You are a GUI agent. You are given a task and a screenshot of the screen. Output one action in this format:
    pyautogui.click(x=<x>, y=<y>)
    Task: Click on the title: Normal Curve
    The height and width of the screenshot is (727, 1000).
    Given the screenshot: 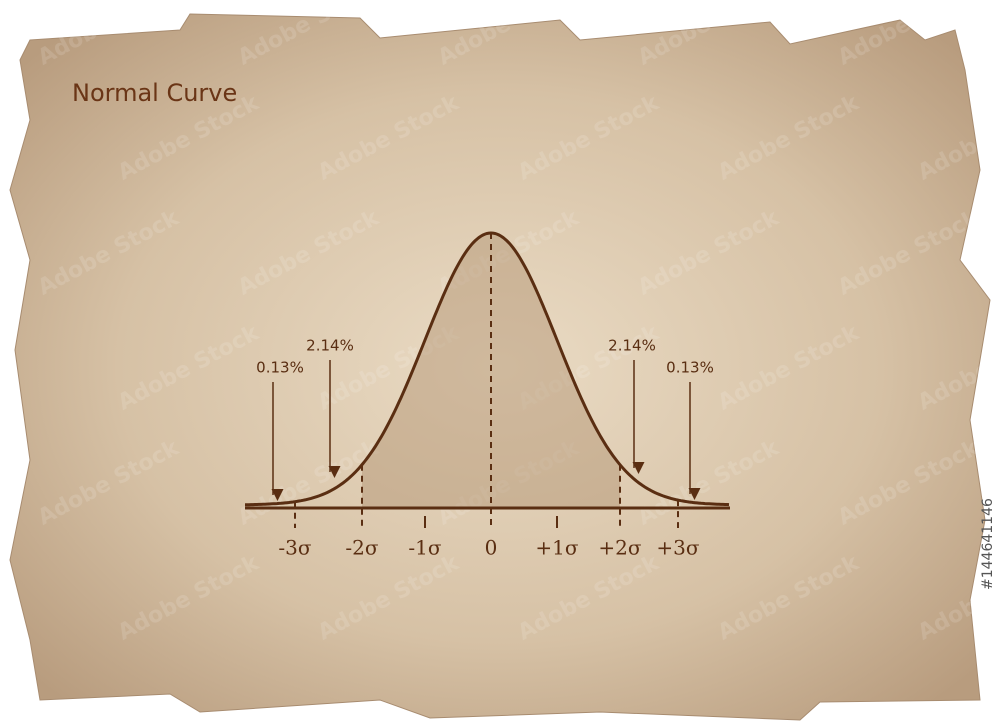 What is the action you would take?
    pyautogui.click(x=154, y=93)
    